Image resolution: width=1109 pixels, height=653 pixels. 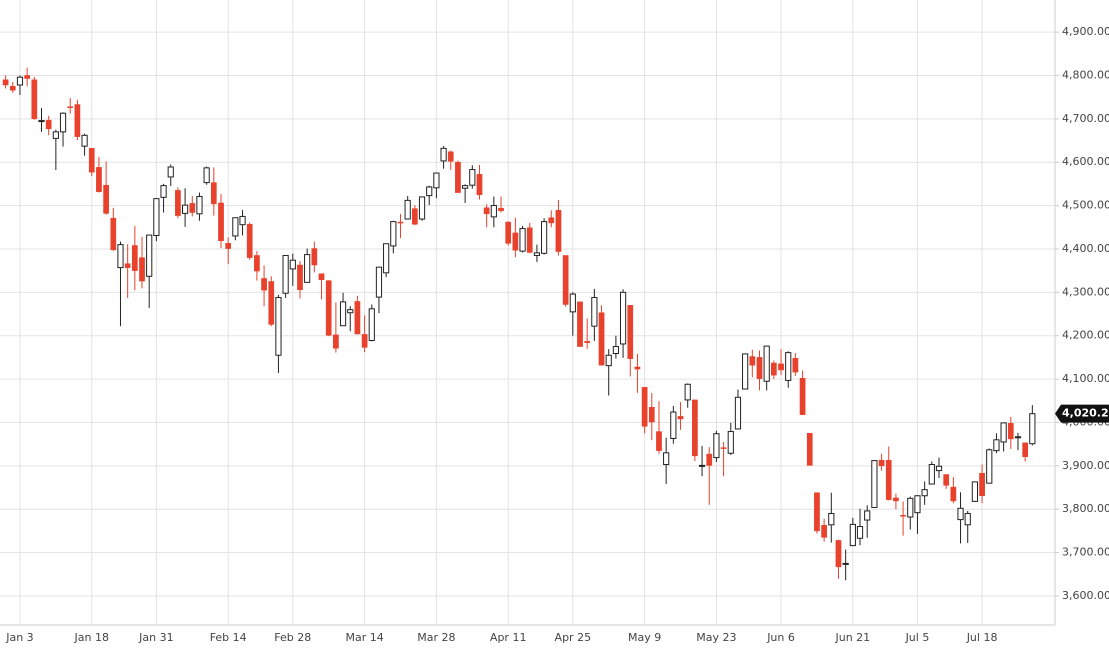 What do you see at coordinates (1085, 205) in the screenshot?
I see `y-tick-label: 4,500.00` at bounding box center [1085, 205].